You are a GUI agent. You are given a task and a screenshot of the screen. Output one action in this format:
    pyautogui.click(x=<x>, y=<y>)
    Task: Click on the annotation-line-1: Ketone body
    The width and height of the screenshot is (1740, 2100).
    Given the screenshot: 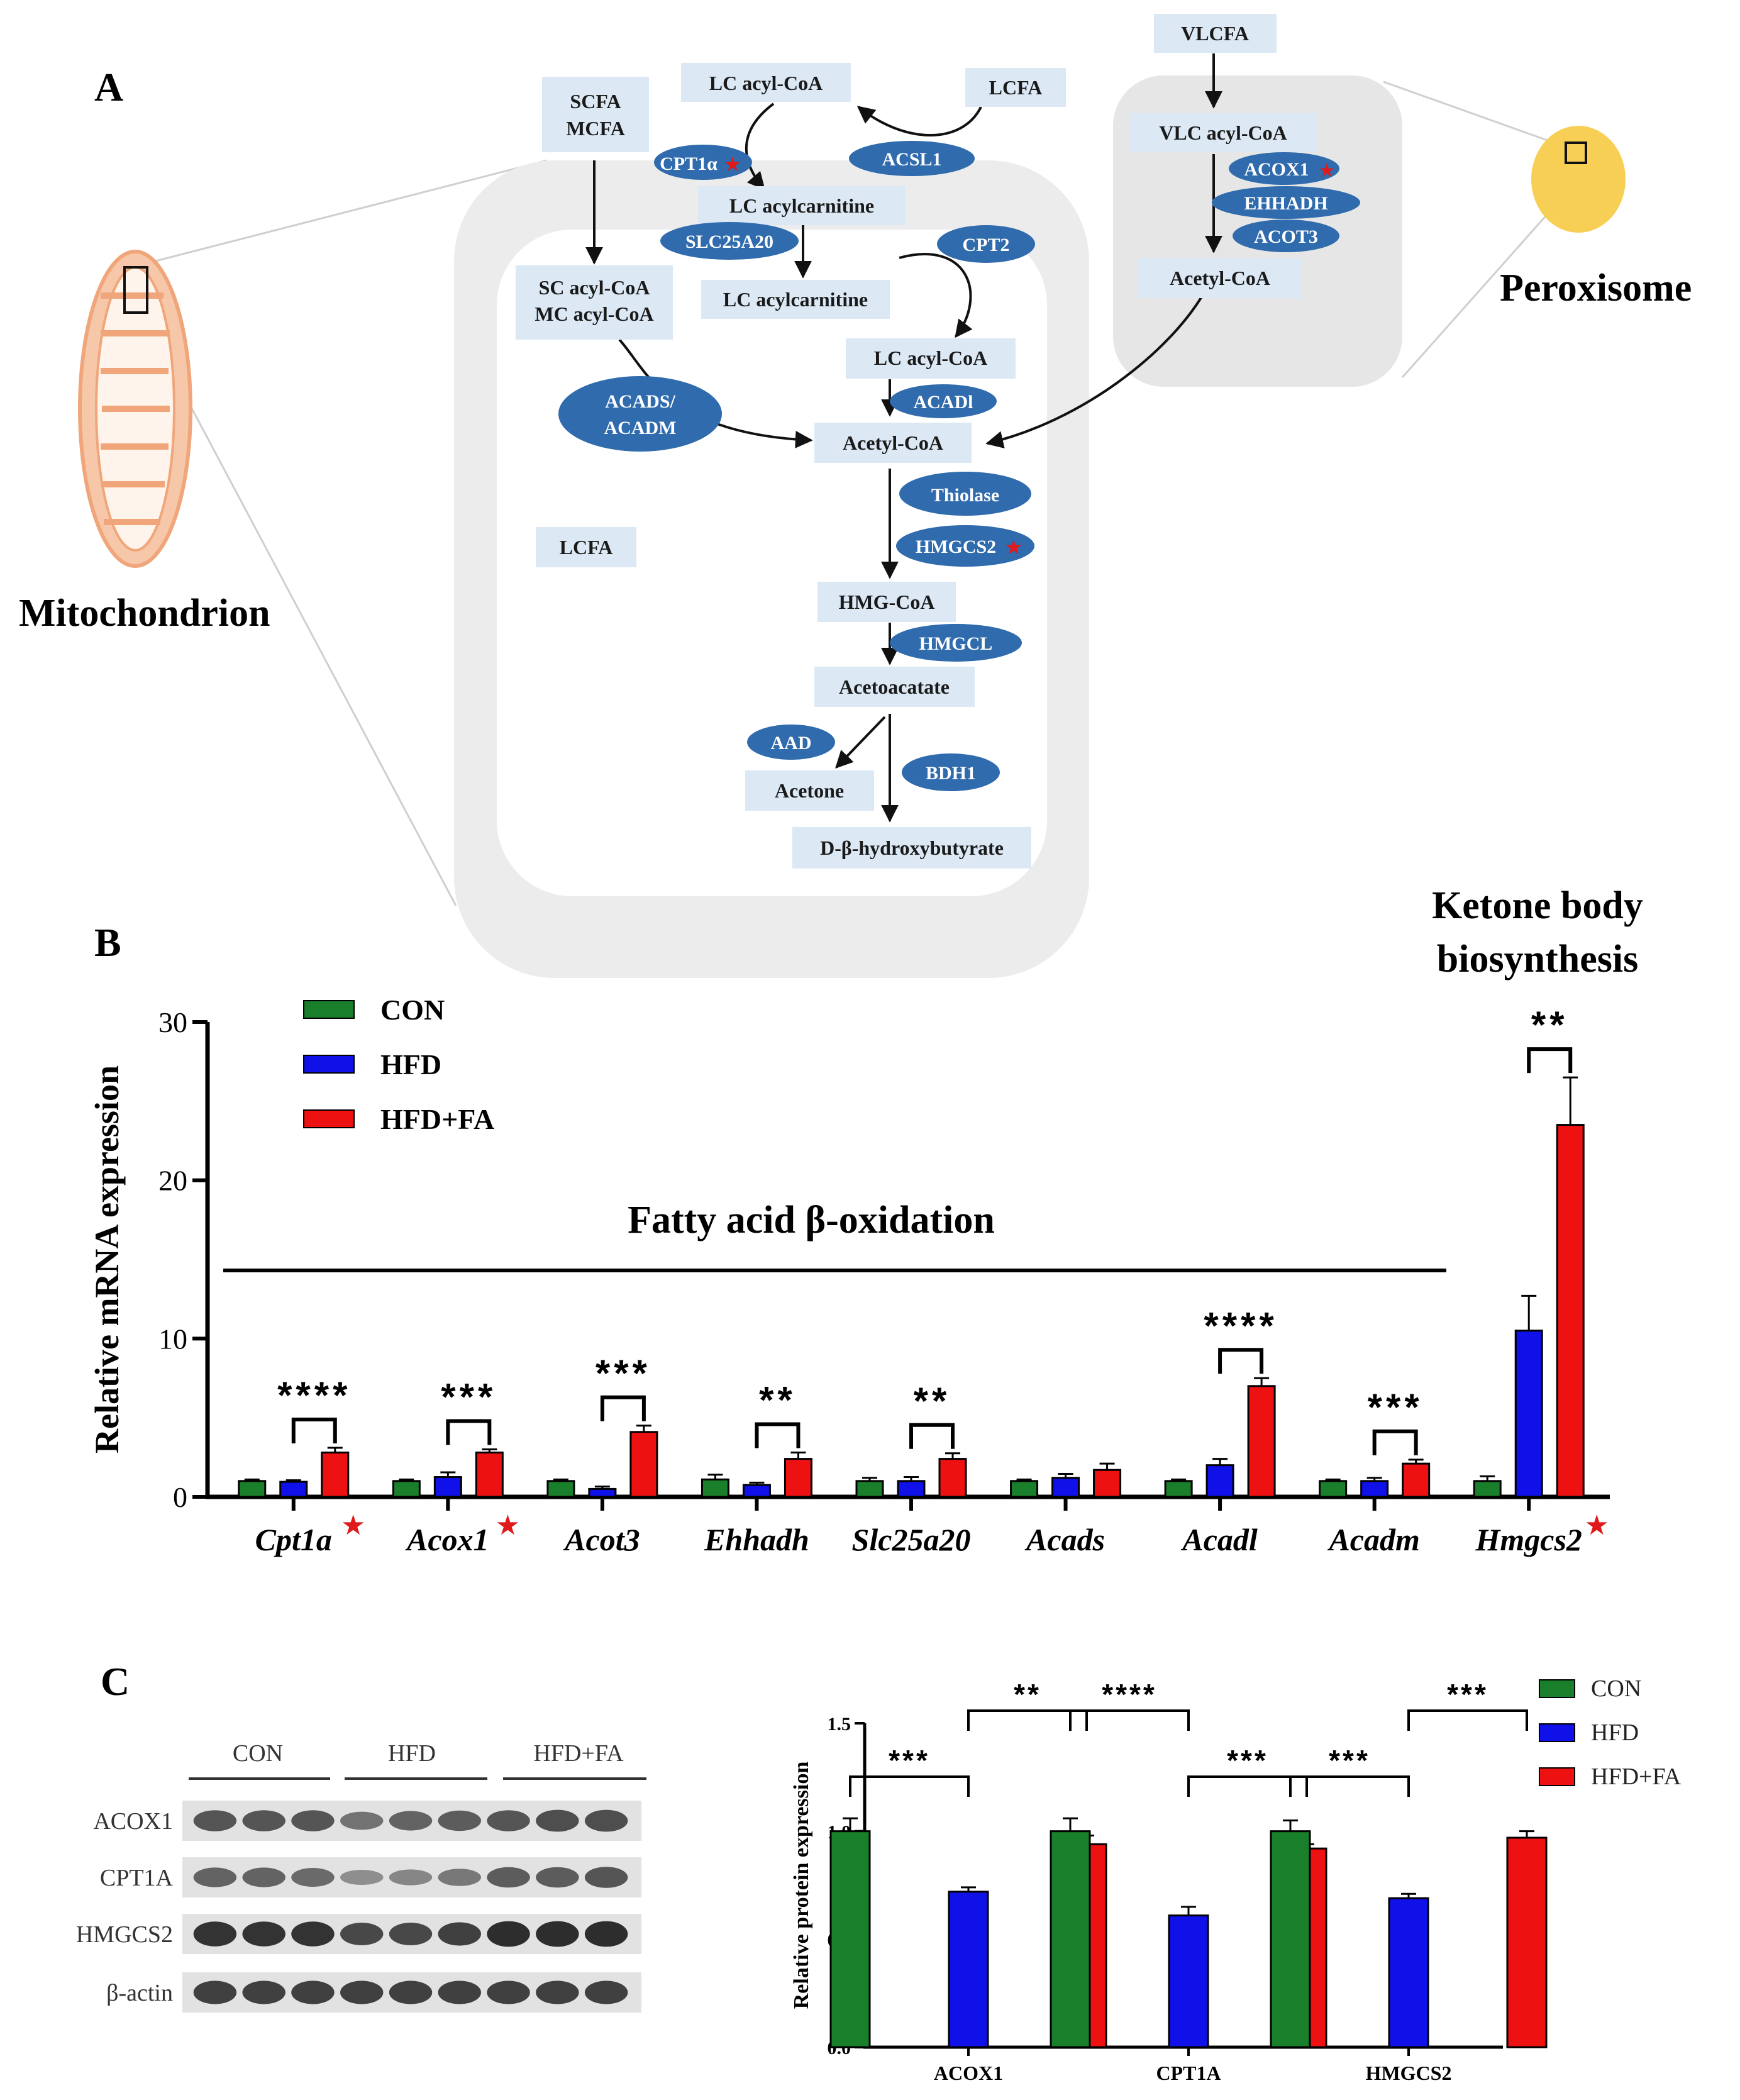 What is the action you would take?
    pyautogui.click(x=1537, y=905)
    